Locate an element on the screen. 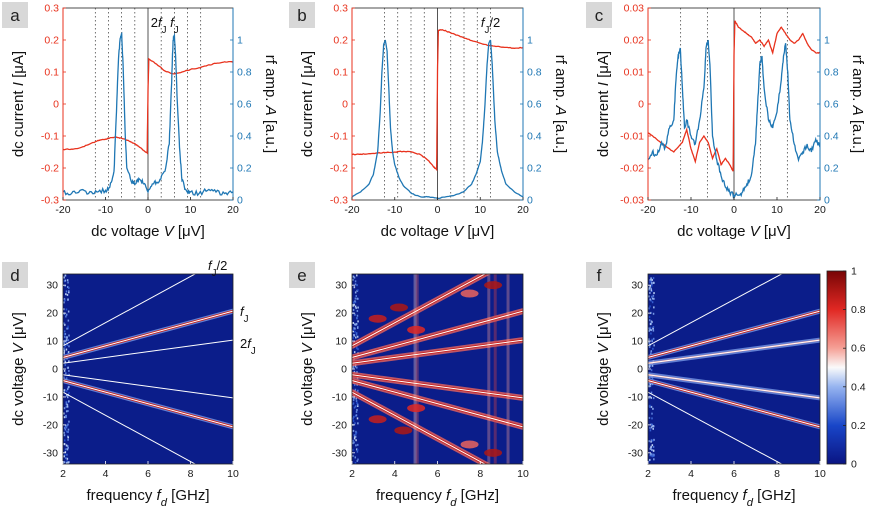 The width and height of the screenshot is (872, 511). panel-label-b: b is located at coordinates (302, 15).